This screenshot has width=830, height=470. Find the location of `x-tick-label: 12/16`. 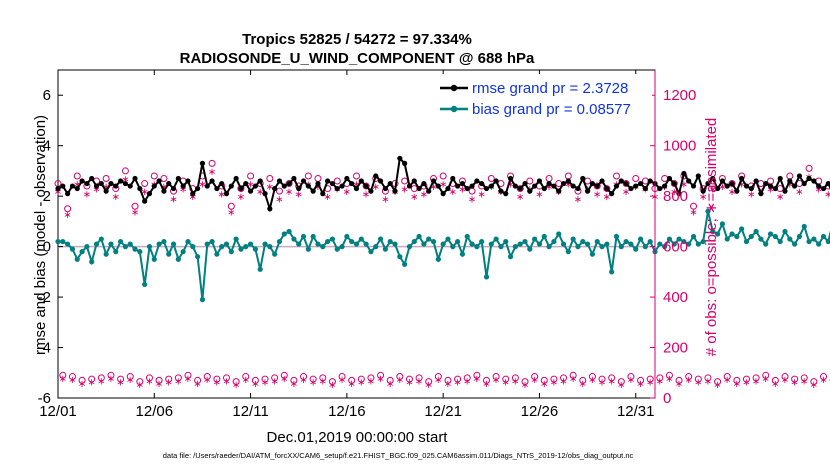

x-tick-label: 12/16 is located at coordinates (347, 411).